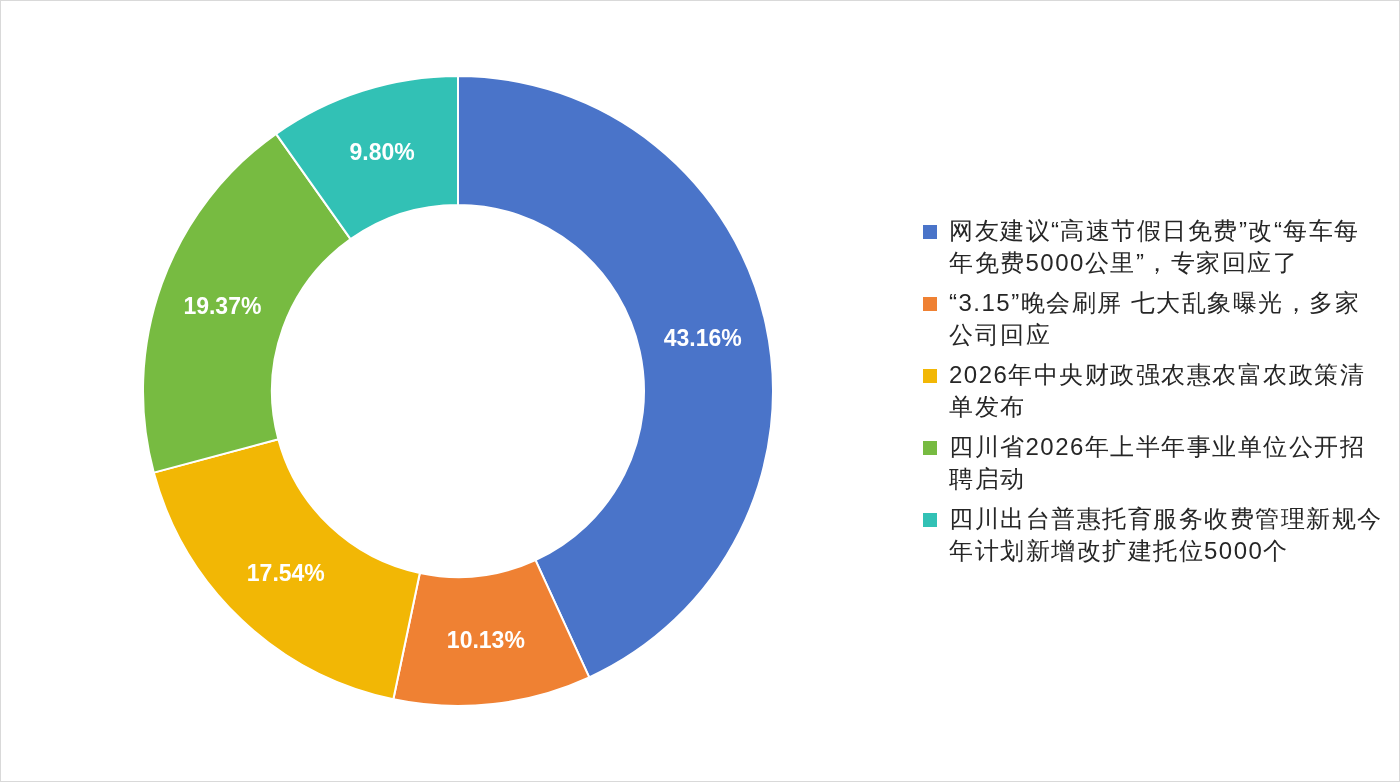  Describe the element at coordinates (222, 305) in the screenshot. I see `data-label: 19.37%` at that location.